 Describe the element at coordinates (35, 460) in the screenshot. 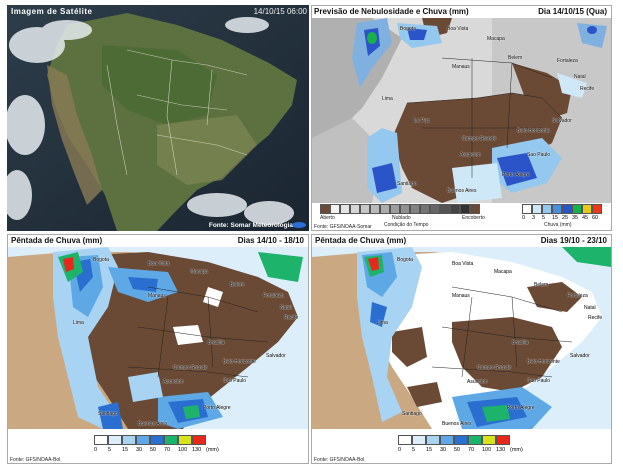

I see `pentad1-source: Fonte: GFS/NOAA-Bol` at that location.